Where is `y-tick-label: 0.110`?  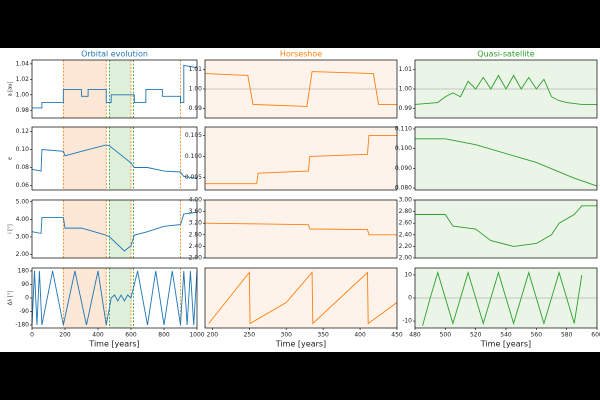
y-tick-label: 0.110 is located at coordinates (403, 128).